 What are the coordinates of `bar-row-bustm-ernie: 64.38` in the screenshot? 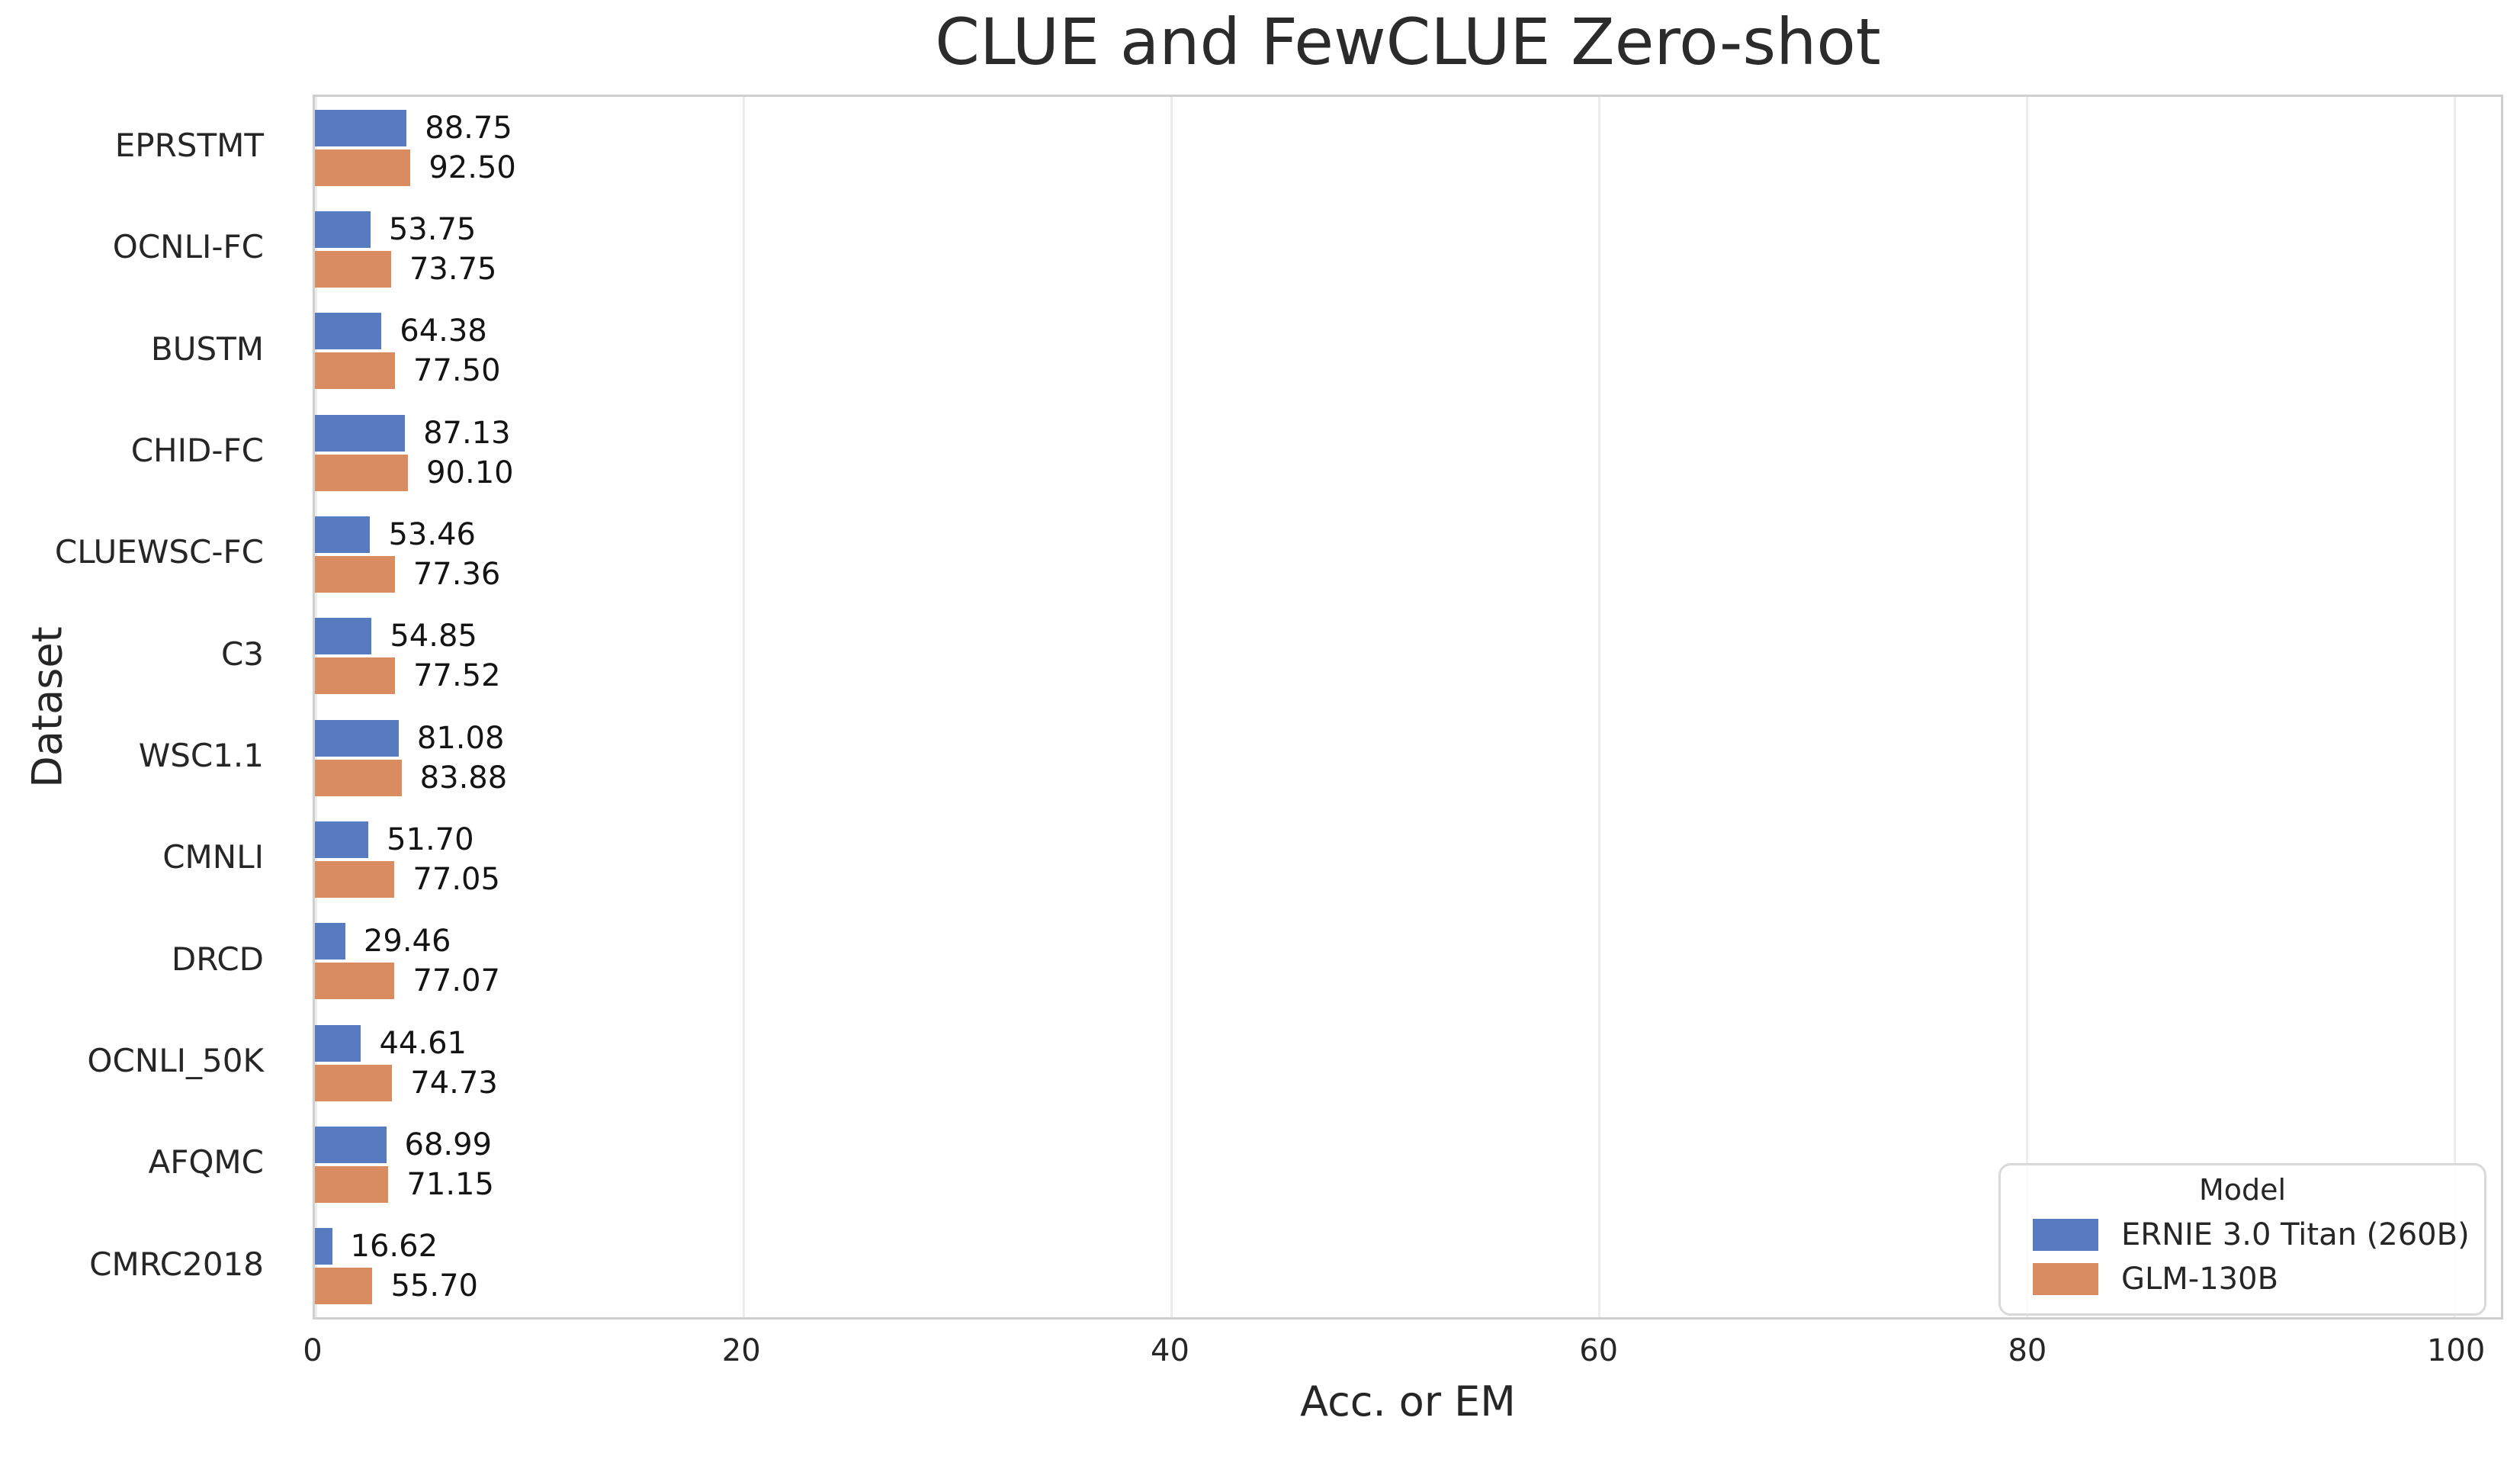 It's located at (401, 331).